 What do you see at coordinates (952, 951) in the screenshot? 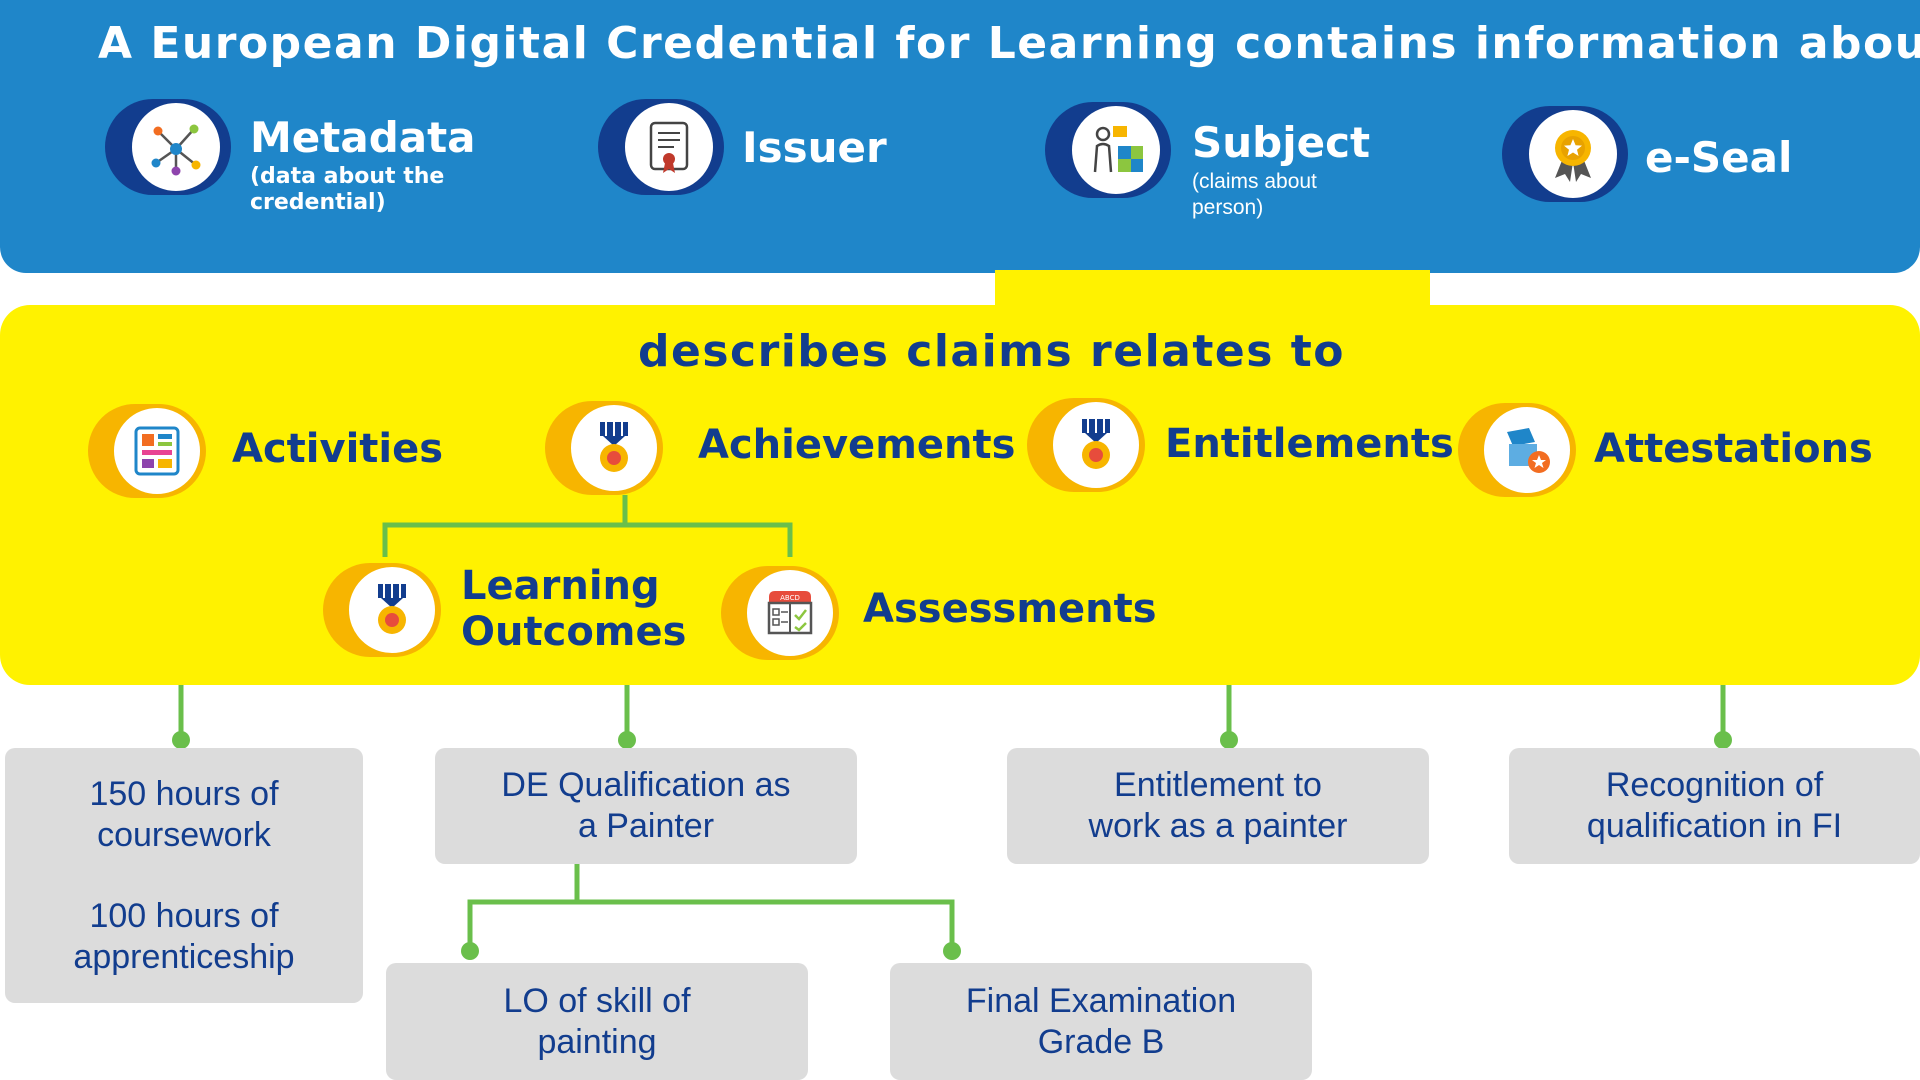
I see `assessment-link-dot` at bounding box center [952, 951].